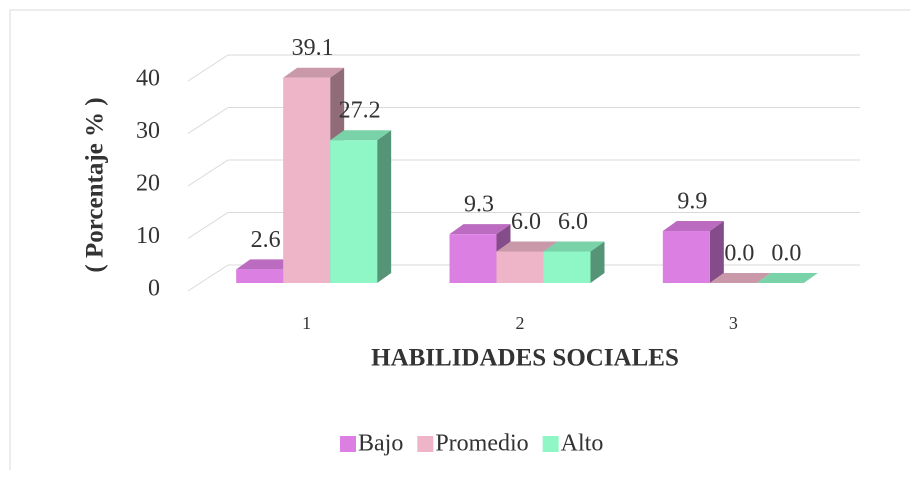 The width and height of the screenshot is (923, 478). I want to click on legend-label: Bajo, so click(380, 444).